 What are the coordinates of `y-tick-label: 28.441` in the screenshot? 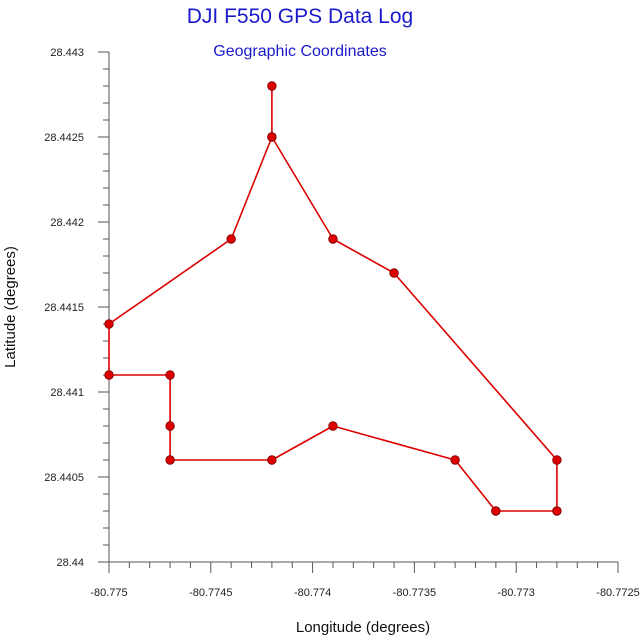 It's located at (67, 393).